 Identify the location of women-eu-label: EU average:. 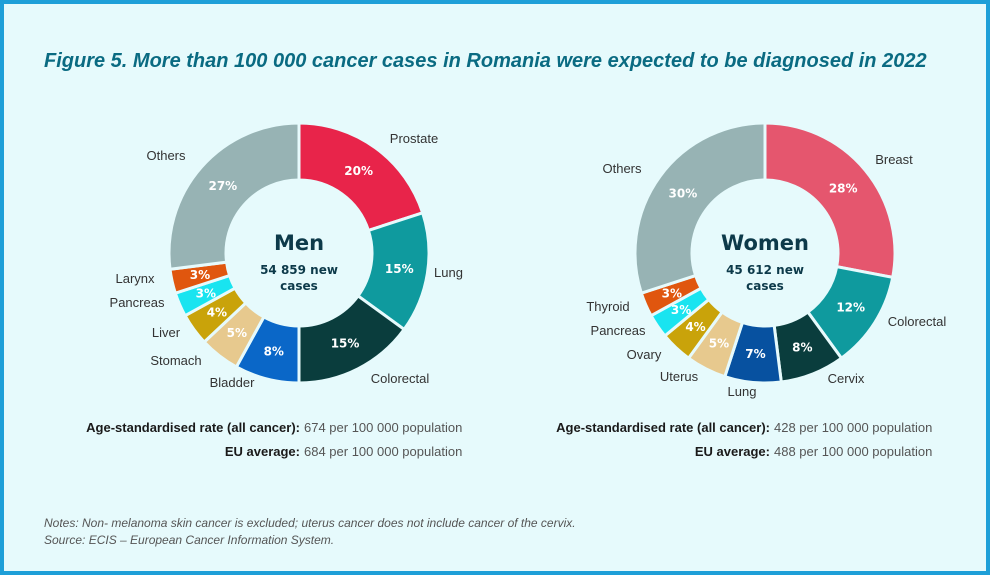
(732, 451).